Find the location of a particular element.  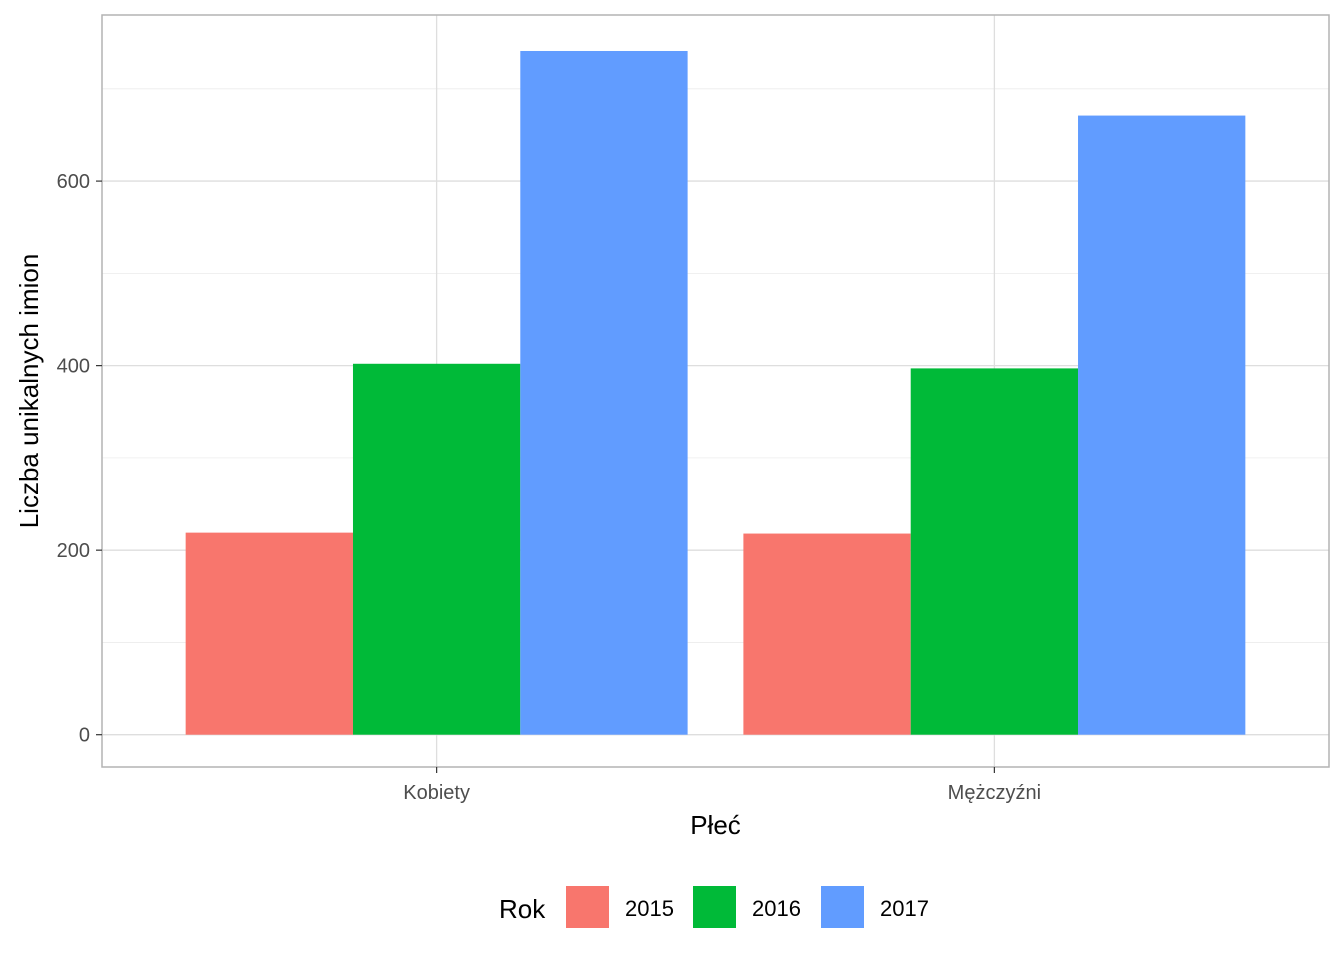

legend-key-2016 is located at coordinates (714, 907).